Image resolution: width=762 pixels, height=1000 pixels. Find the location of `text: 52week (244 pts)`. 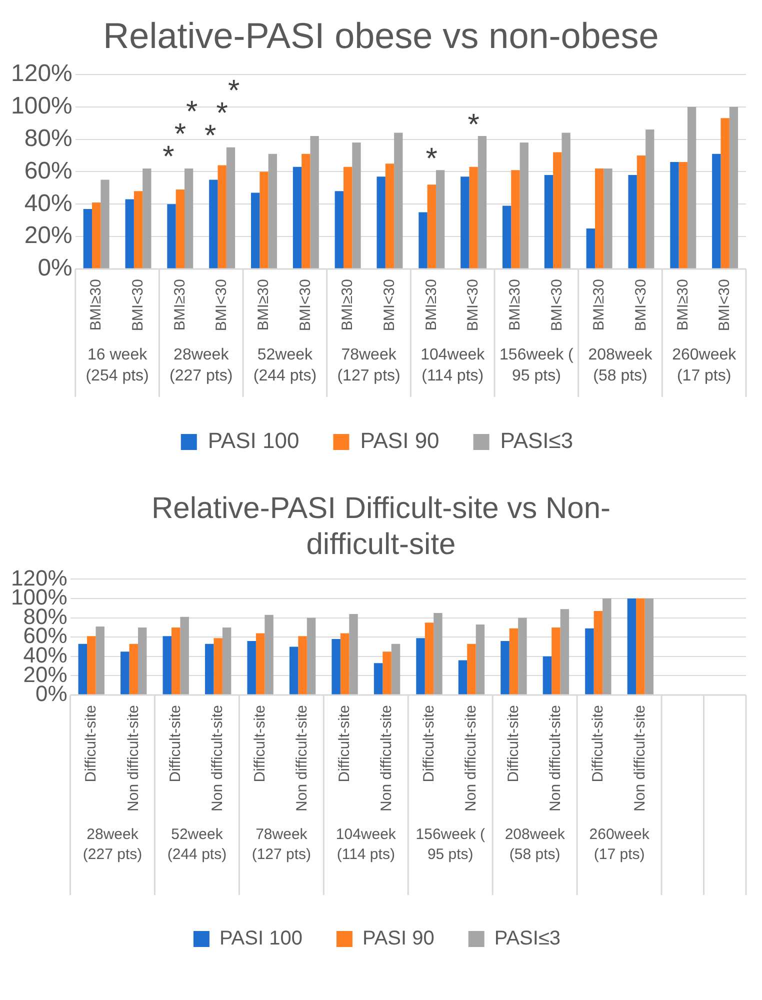

text: 52week (244 pts) is located at coordinates (197, 845).